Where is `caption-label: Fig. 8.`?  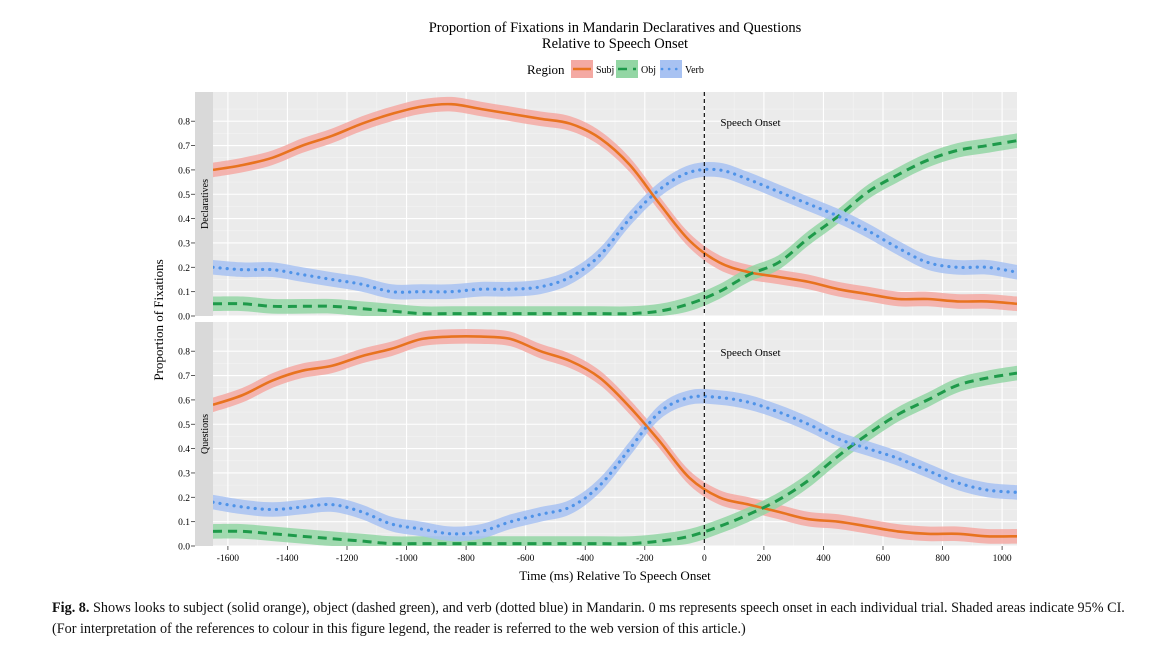
caption-label: Fig. 8. is located at coordinates (71, 608).